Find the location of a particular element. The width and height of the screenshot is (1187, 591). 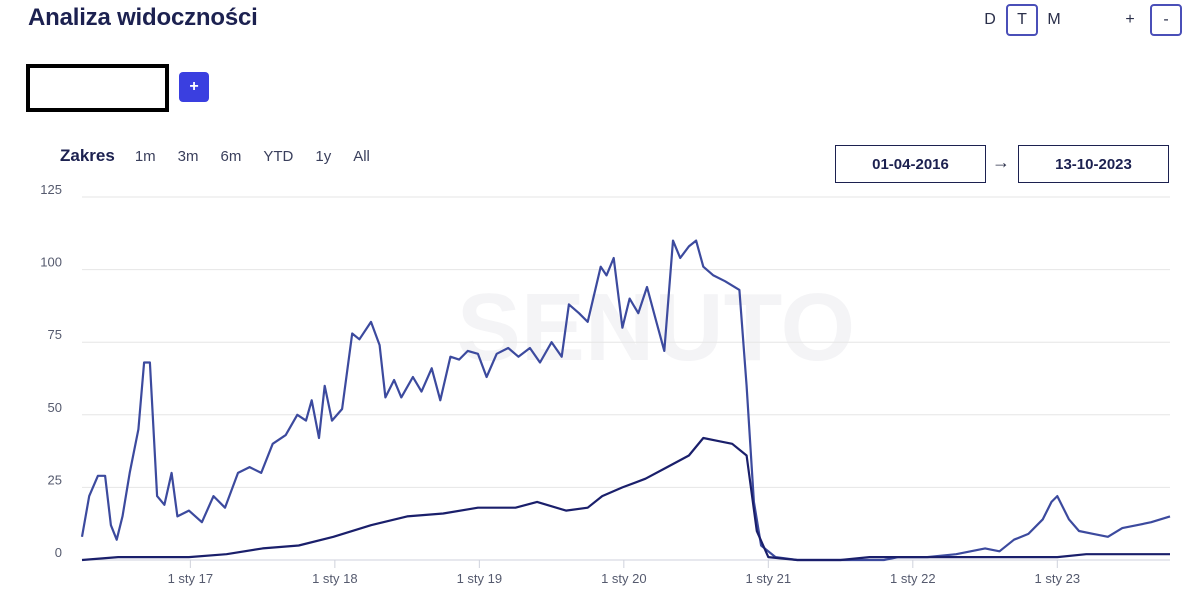

date-to-input: 13-10-2023 is located at coordinates (1093, 164).